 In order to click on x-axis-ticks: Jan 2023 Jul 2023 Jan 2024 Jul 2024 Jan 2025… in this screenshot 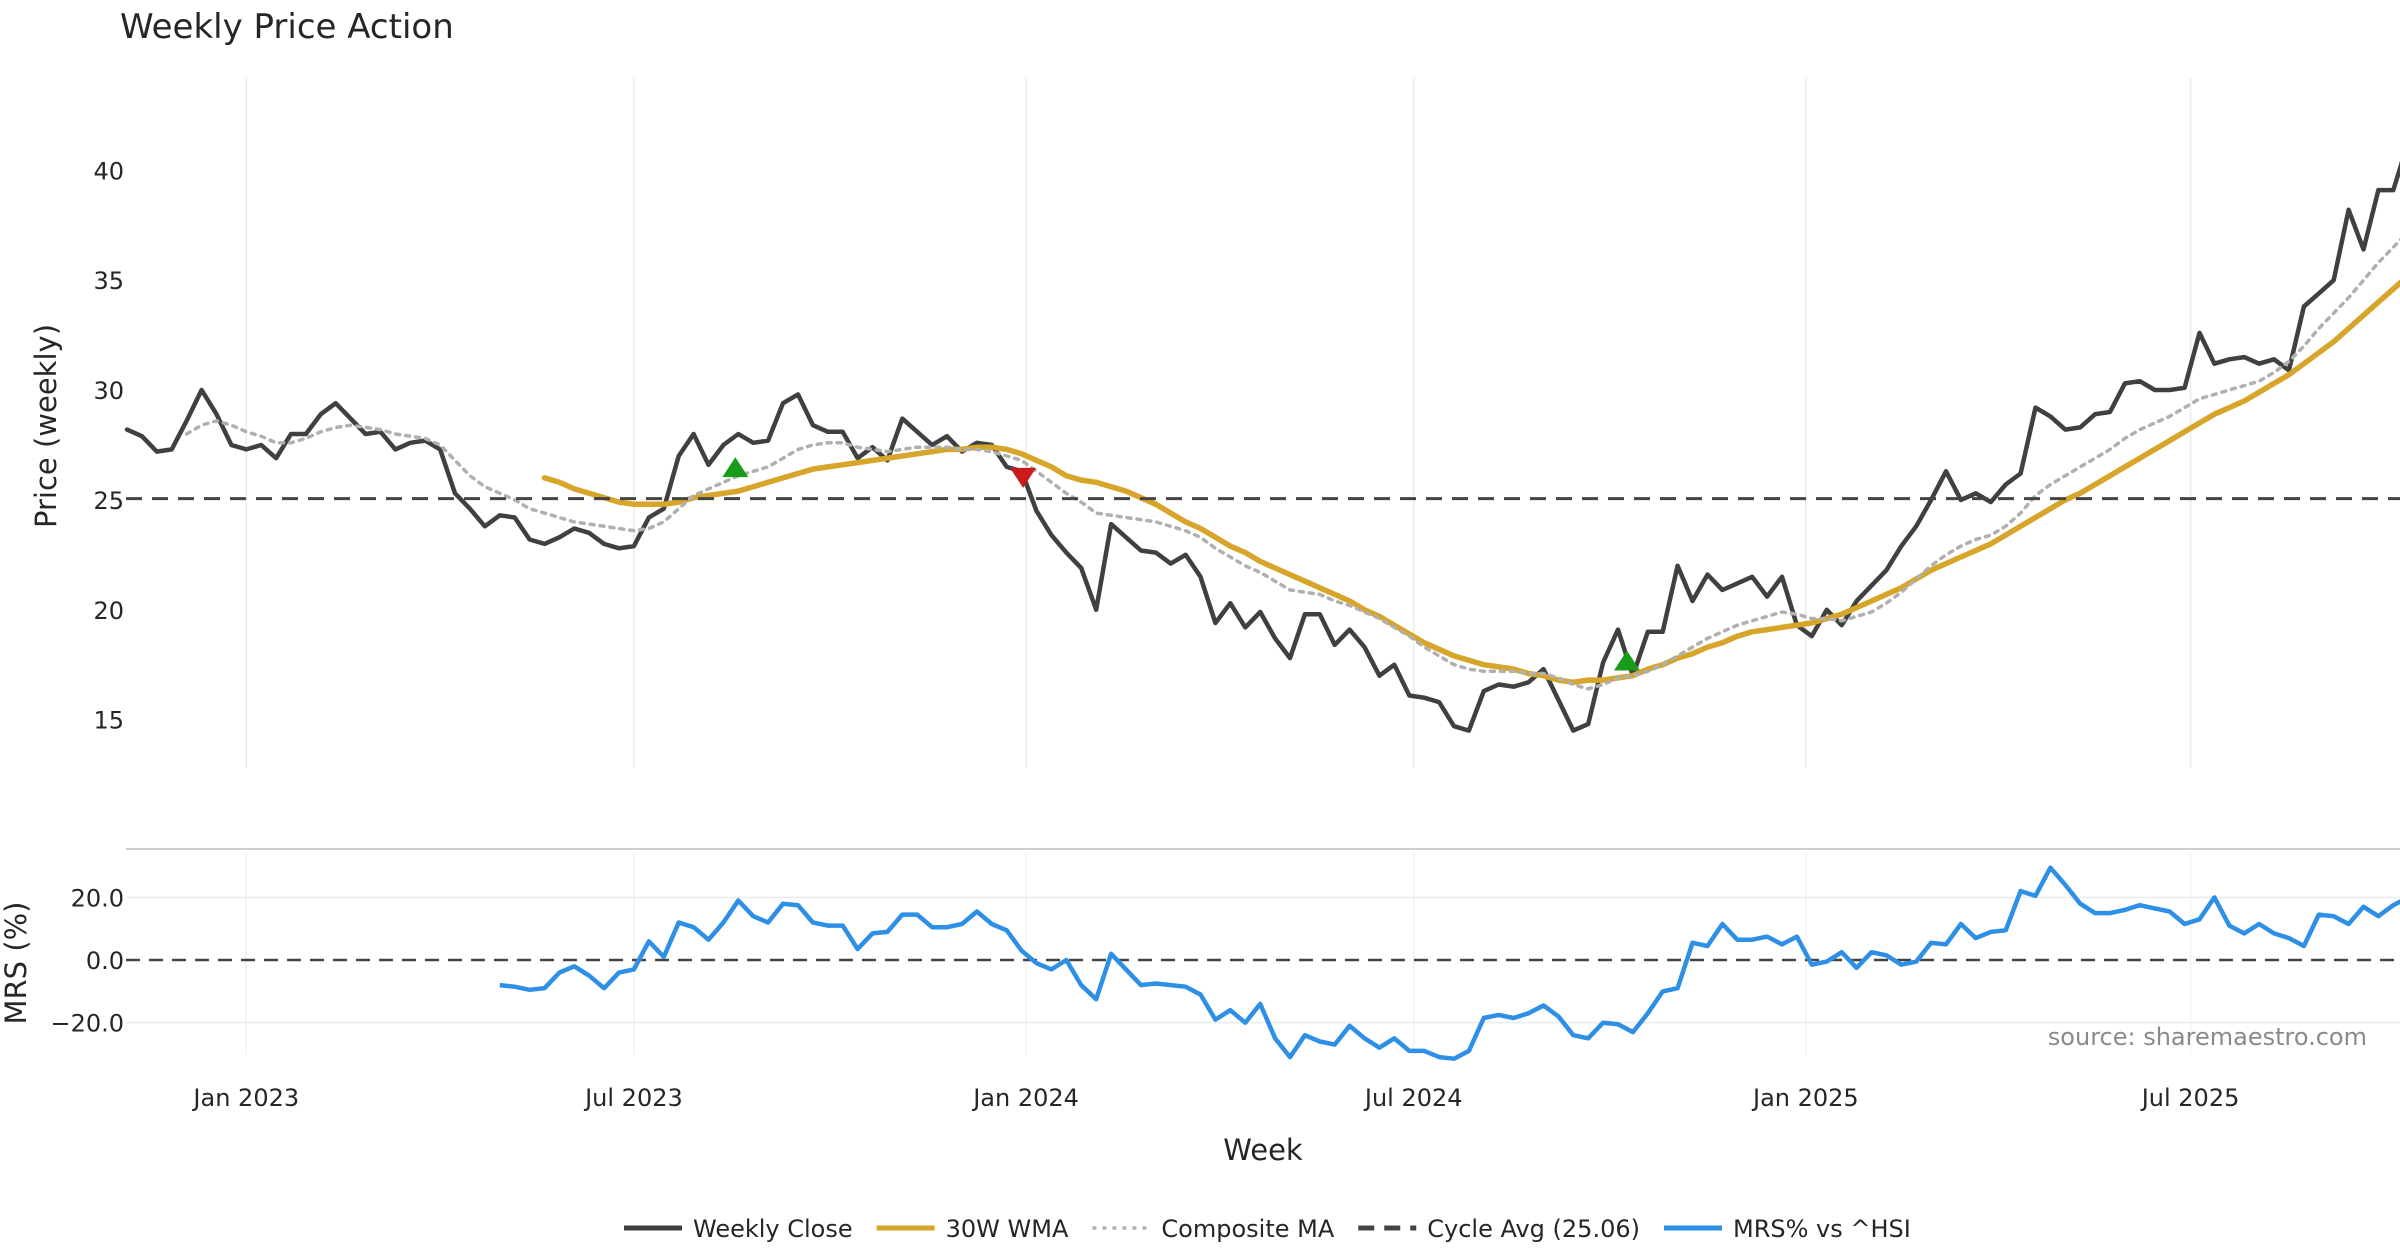, I will do `click(1215, 1098)`.